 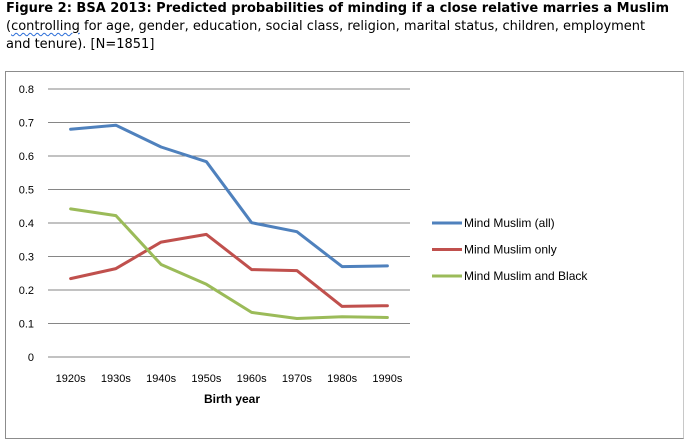 I want to click on x-tick-label: 1930s, so click(x=116, y=379).